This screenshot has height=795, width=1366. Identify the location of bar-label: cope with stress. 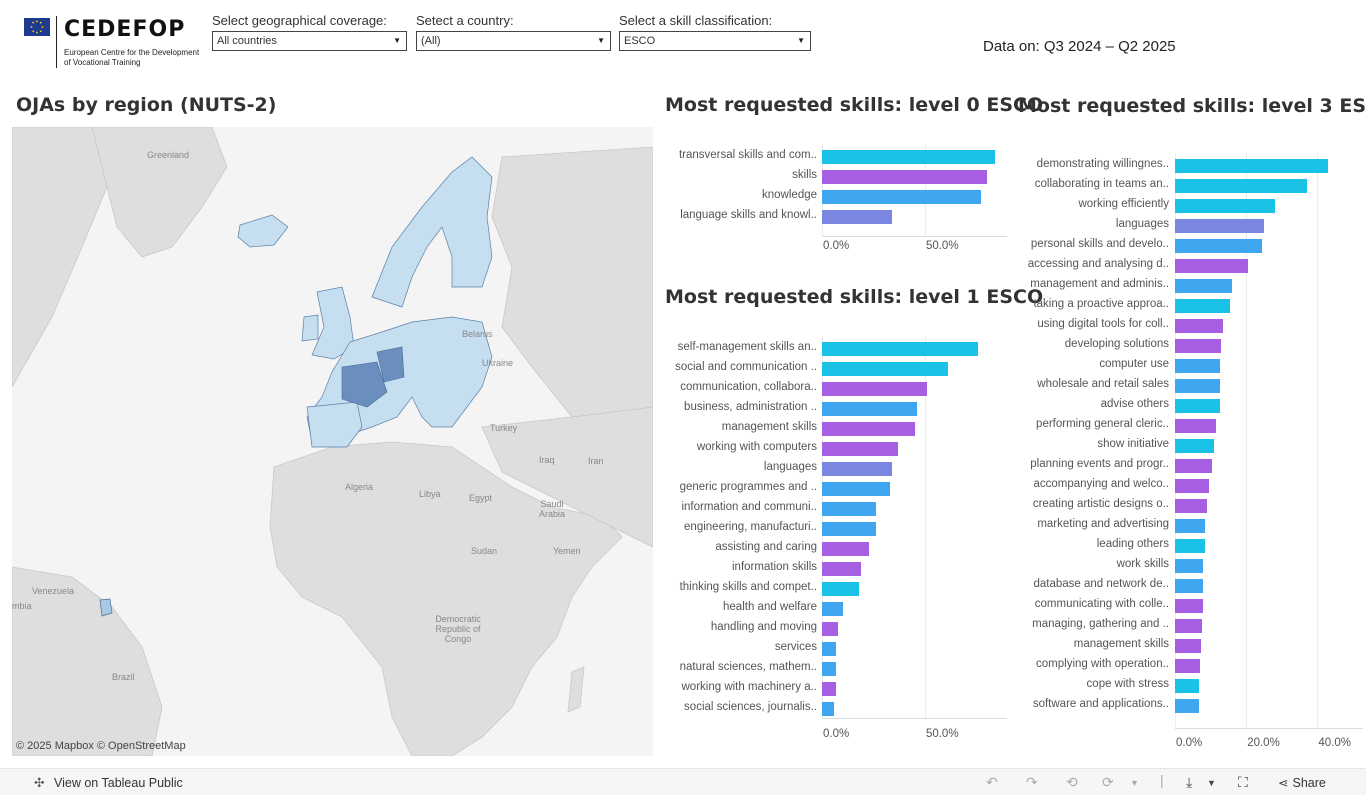
(1127, 684).